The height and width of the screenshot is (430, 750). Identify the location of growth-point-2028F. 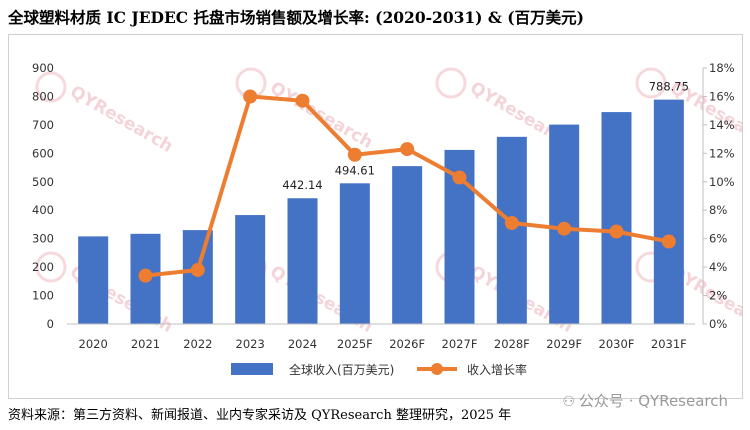
(511, 223).